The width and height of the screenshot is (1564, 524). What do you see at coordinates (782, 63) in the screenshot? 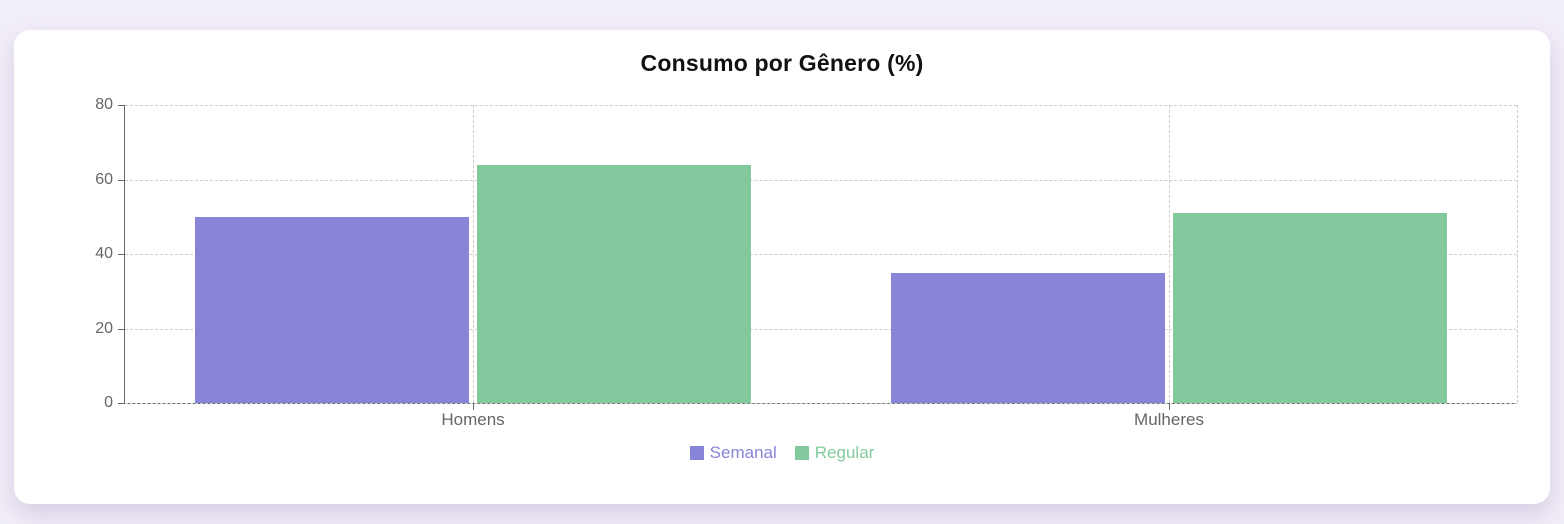
I see `chart-title: Consumo por Gênero (%)` at bounding box center [782, 63].